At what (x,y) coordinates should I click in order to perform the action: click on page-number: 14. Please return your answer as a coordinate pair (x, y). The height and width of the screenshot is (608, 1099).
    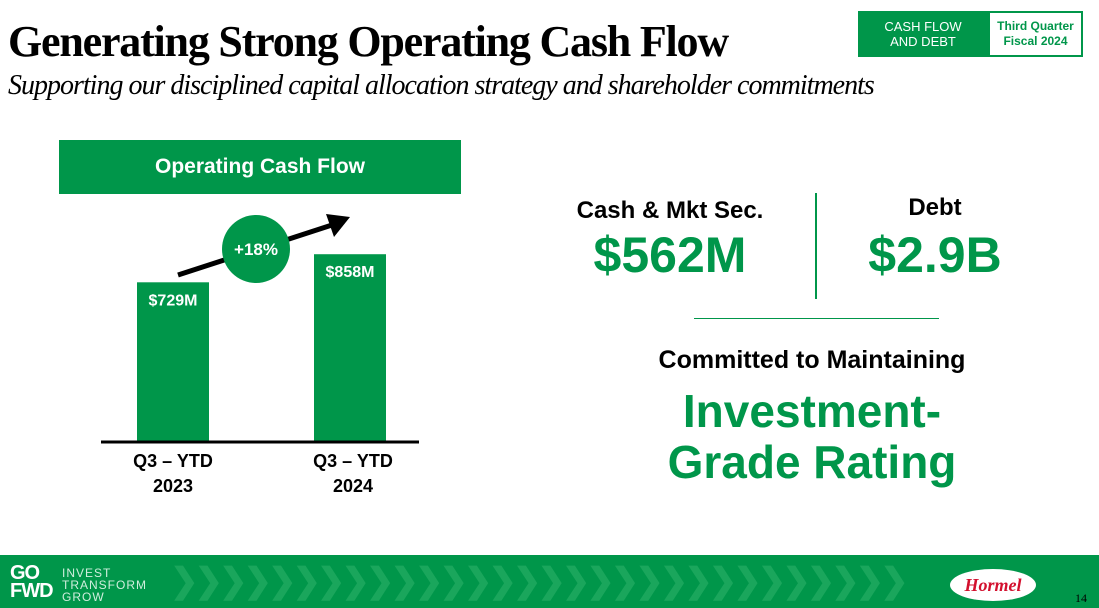
    Looking at the image, I should click on (1081, 598).